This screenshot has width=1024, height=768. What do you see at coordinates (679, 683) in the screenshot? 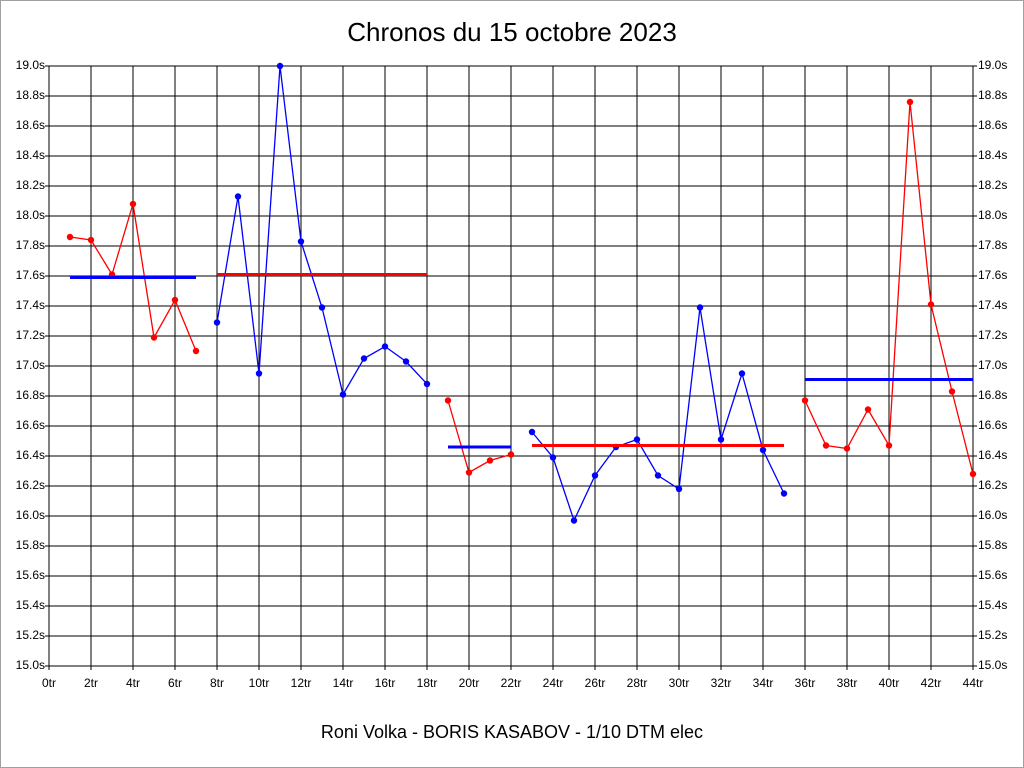
I see `x-tick-label: 30tr` at bounding box center [679, 683].